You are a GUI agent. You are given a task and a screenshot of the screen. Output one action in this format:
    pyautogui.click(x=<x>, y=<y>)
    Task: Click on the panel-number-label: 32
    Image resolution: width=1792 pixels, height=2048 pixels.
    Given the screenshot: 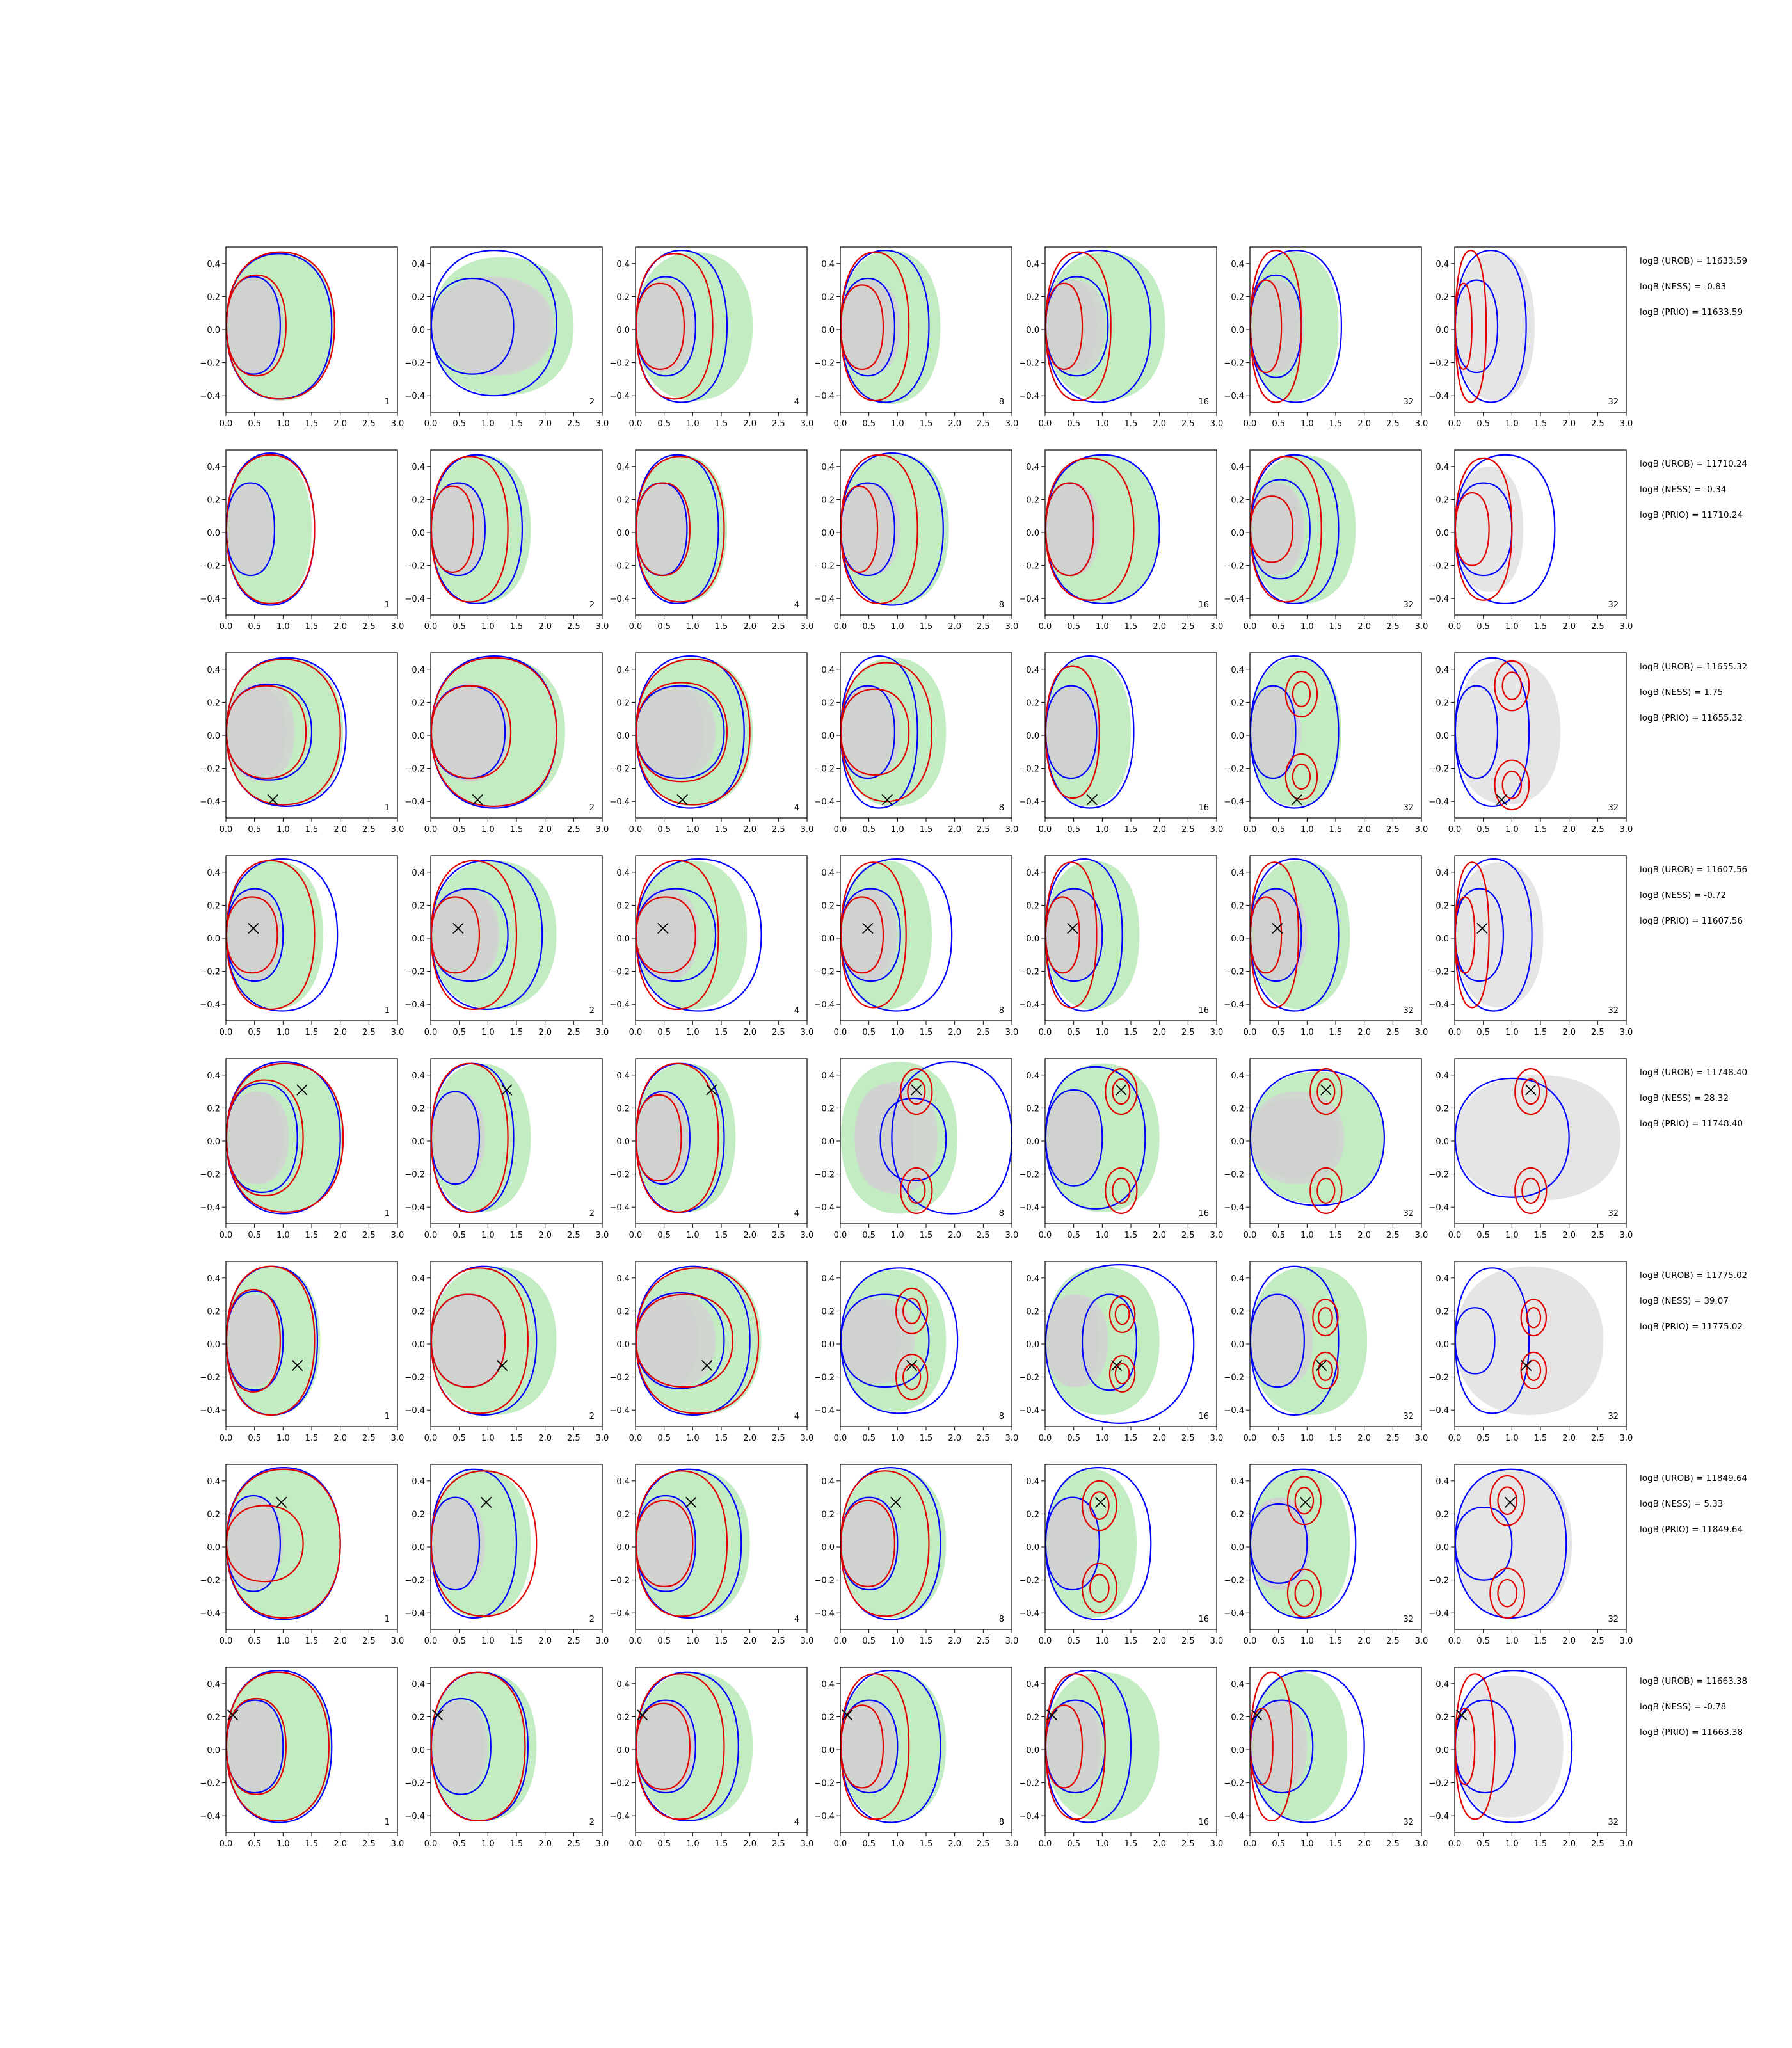 What is the action you would take?
    pyautogui.click(x=1408, y=1416)
    